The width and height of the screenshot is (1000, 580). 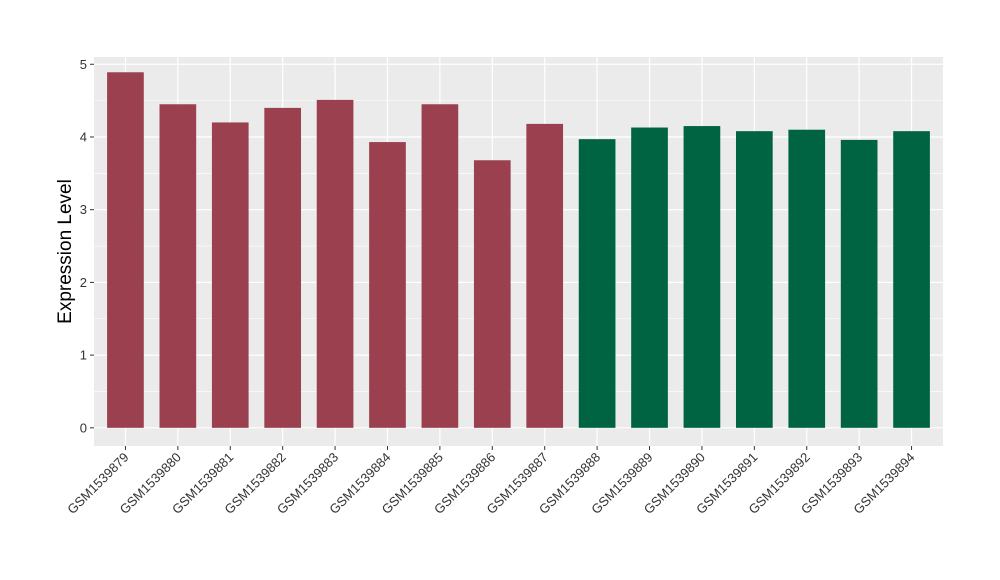 I want to click on y-axis: 0 1 2 3 4 5, so click(x=87, y=246).